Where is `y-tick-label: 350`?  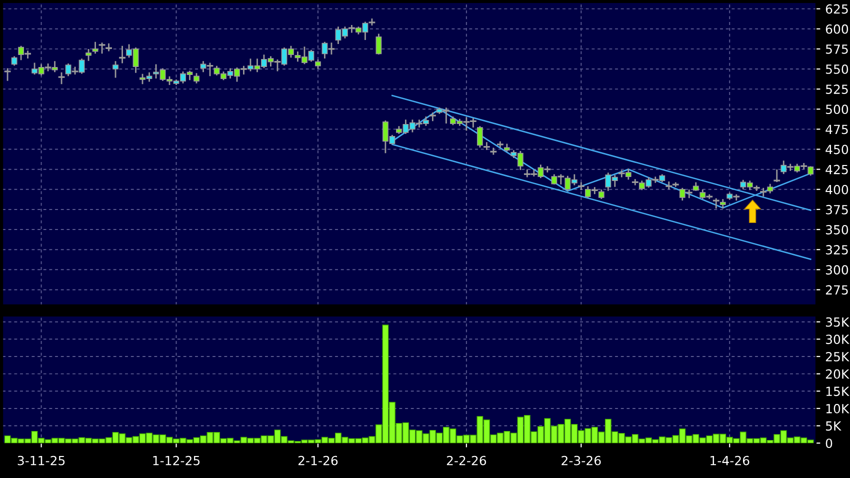
y-tick-label: 350 is located at coordinates (837, 229).